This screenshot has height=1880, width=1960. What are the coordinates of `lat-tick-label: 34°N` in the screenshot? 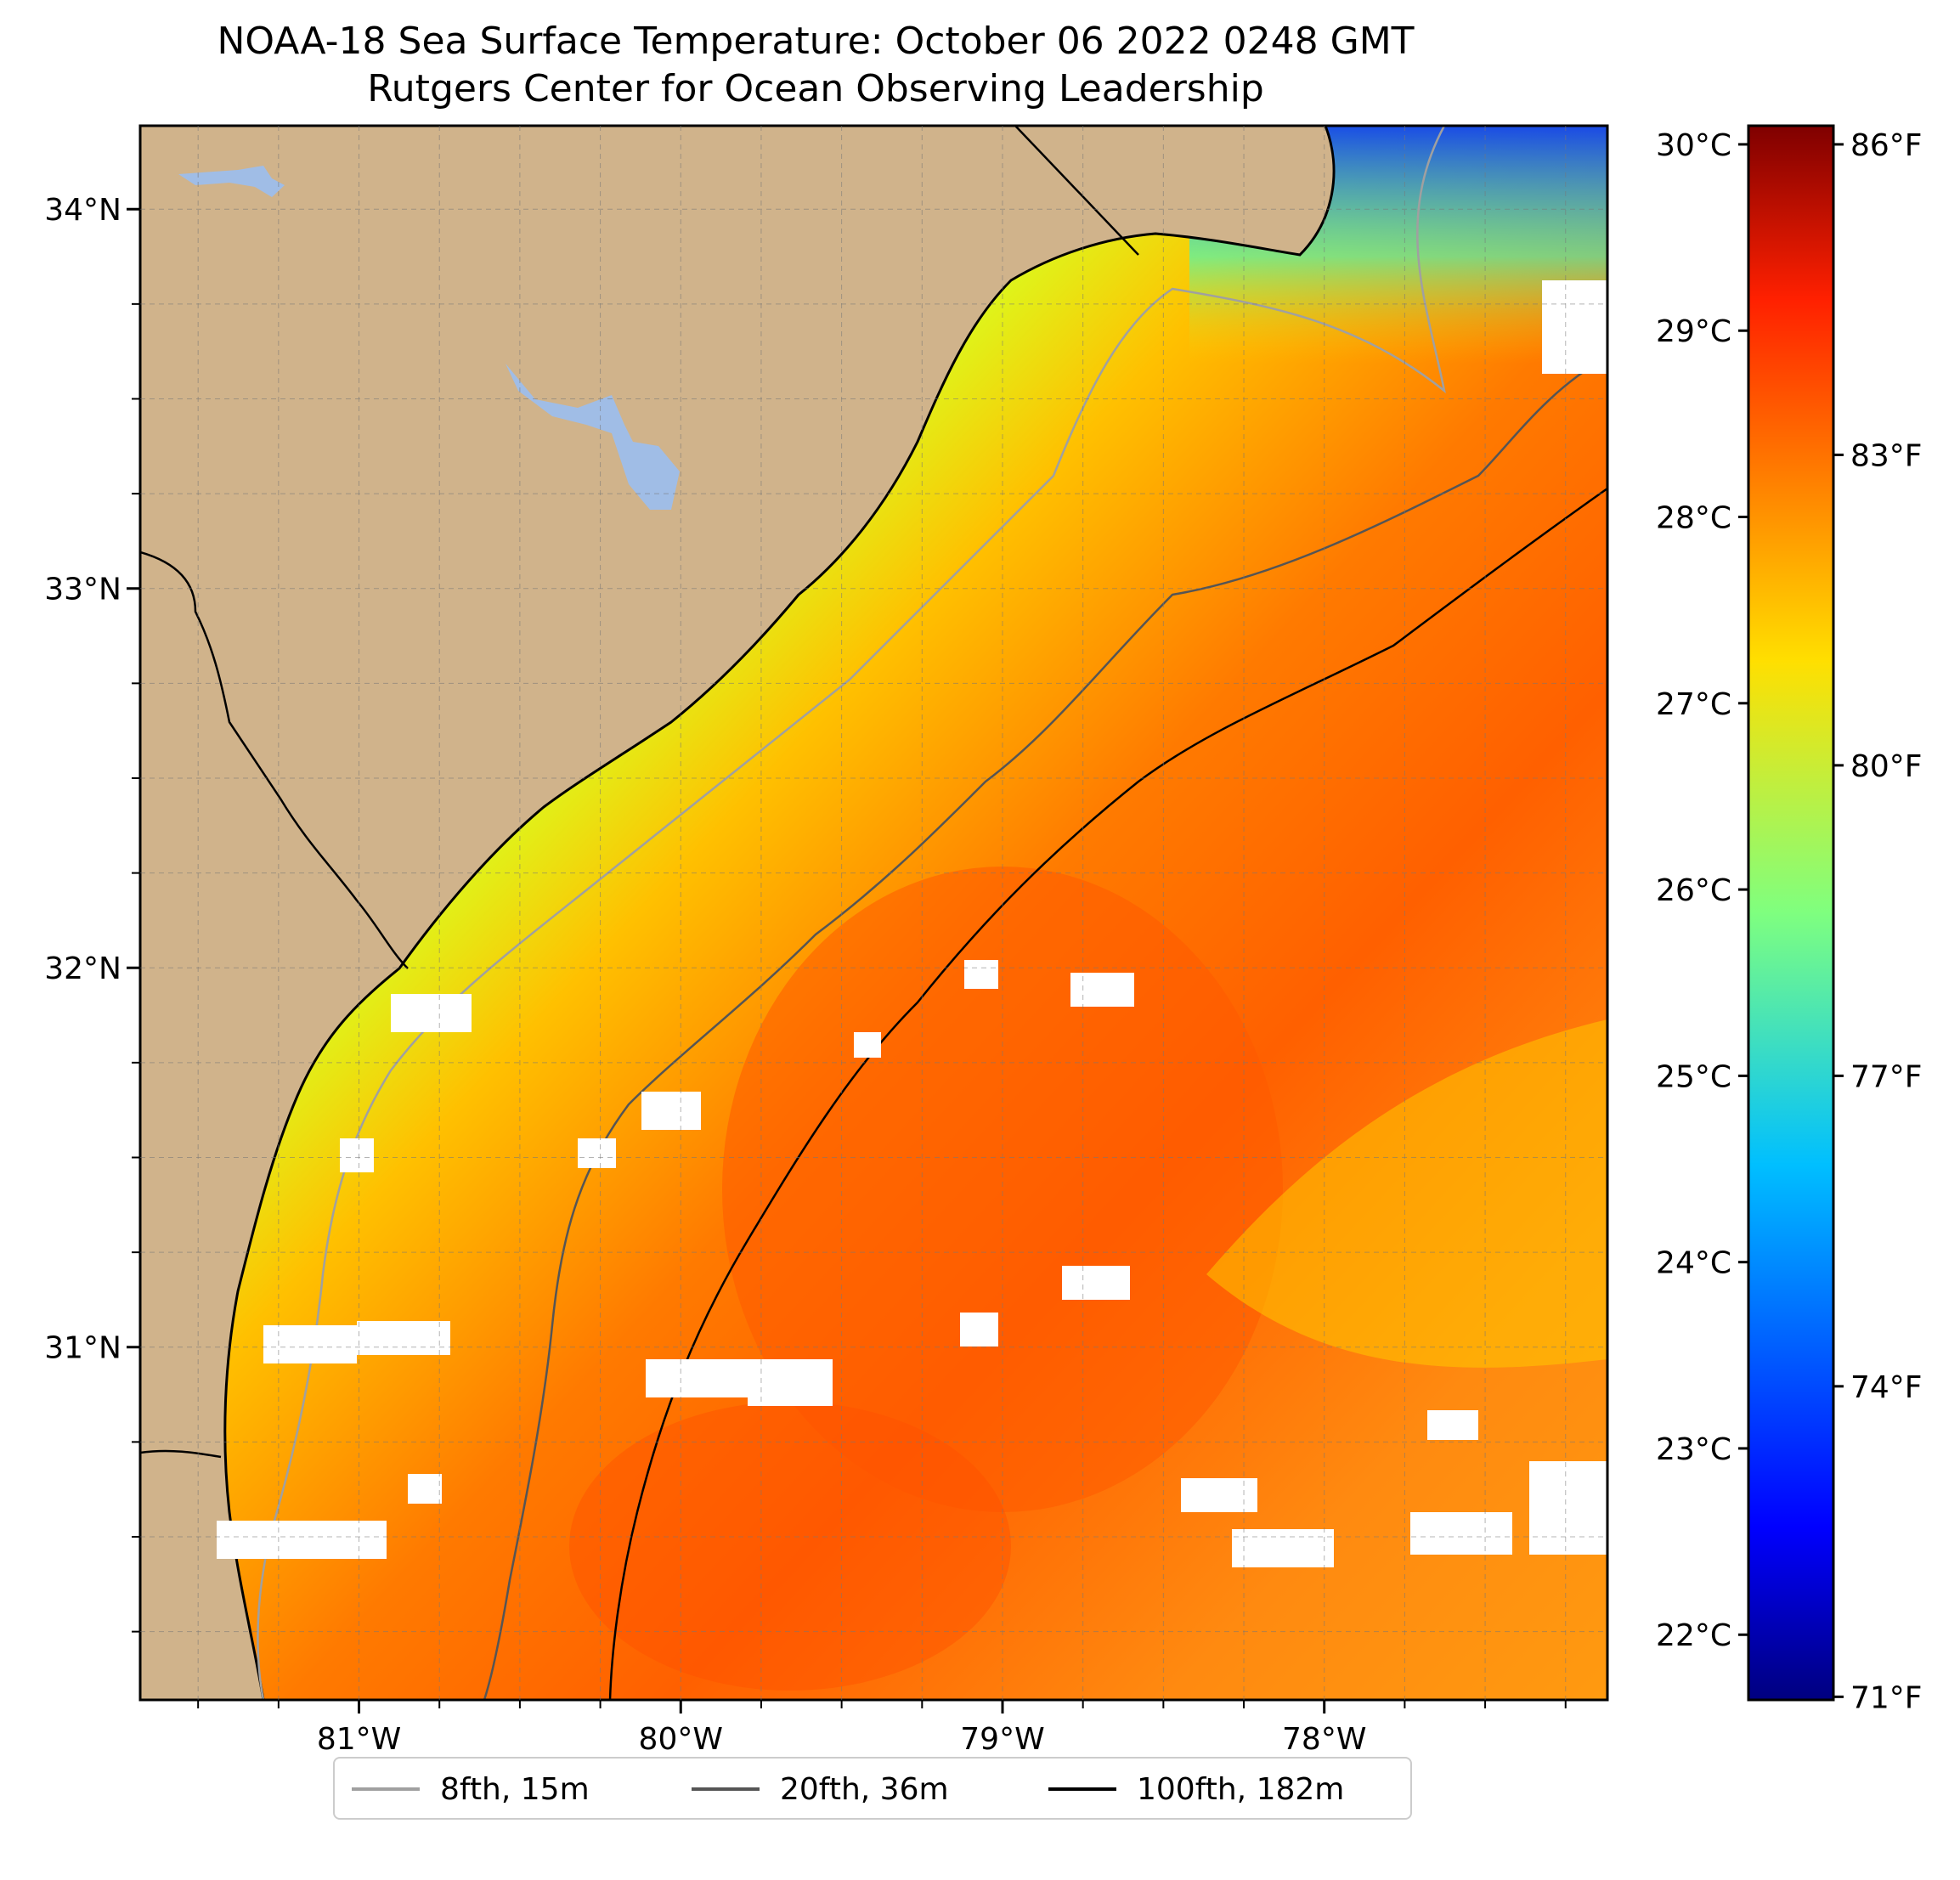 It's located at (83, 211).